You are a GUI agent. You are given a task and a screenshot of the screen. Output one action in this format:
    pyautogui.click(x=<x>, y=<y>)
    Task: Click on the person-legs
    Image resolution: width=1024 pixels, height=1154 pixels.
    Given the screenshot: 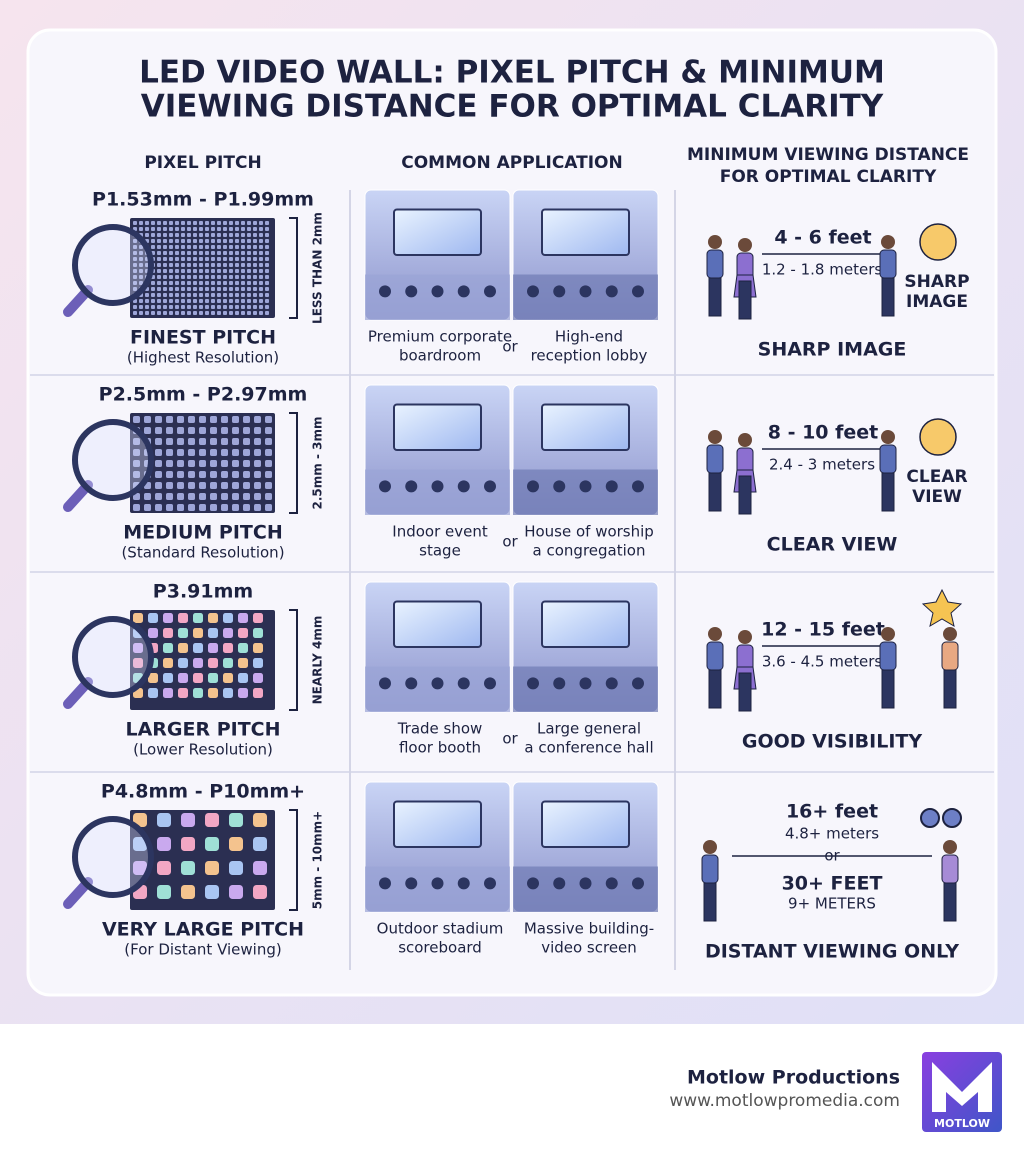 What is the action you would take?
    pyautogui.click(x=715, y=689)
    